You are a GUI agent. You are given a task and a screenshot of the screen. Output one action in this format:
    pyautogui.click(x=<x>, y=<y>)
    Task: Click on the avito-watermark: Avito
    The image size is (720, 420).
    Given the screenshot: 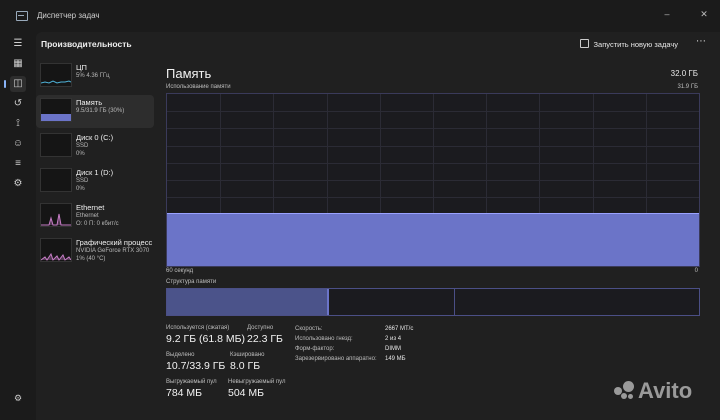 What is the action you would take?
    pyautogui.click(x=653, y=391)
    